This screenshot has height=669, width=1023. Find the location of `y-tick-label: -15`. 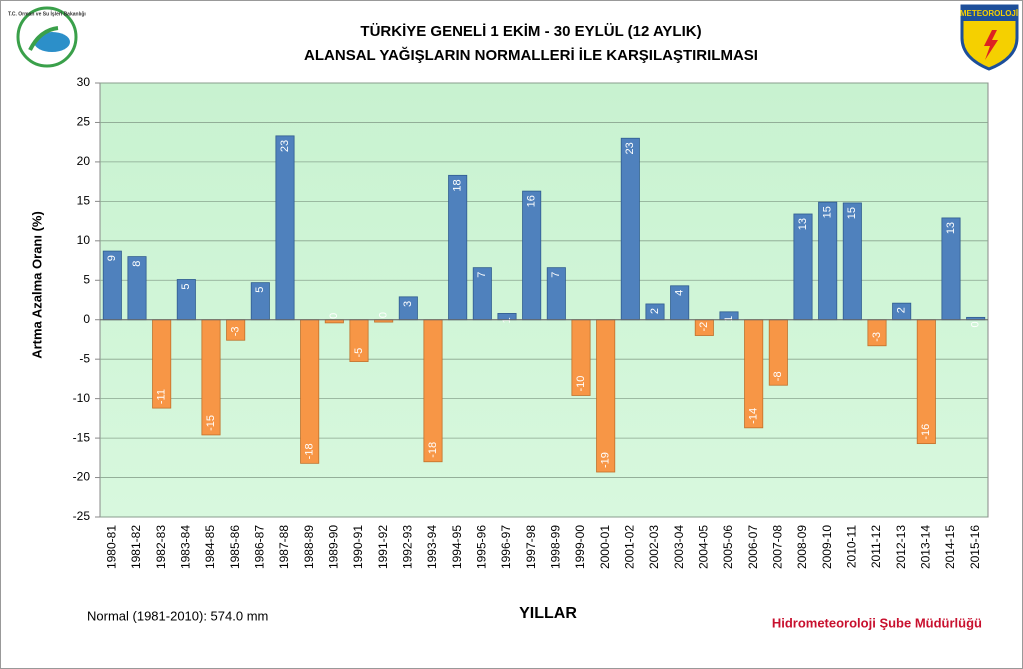

y-tick-label: -15 is located at coordinates (82, 437).